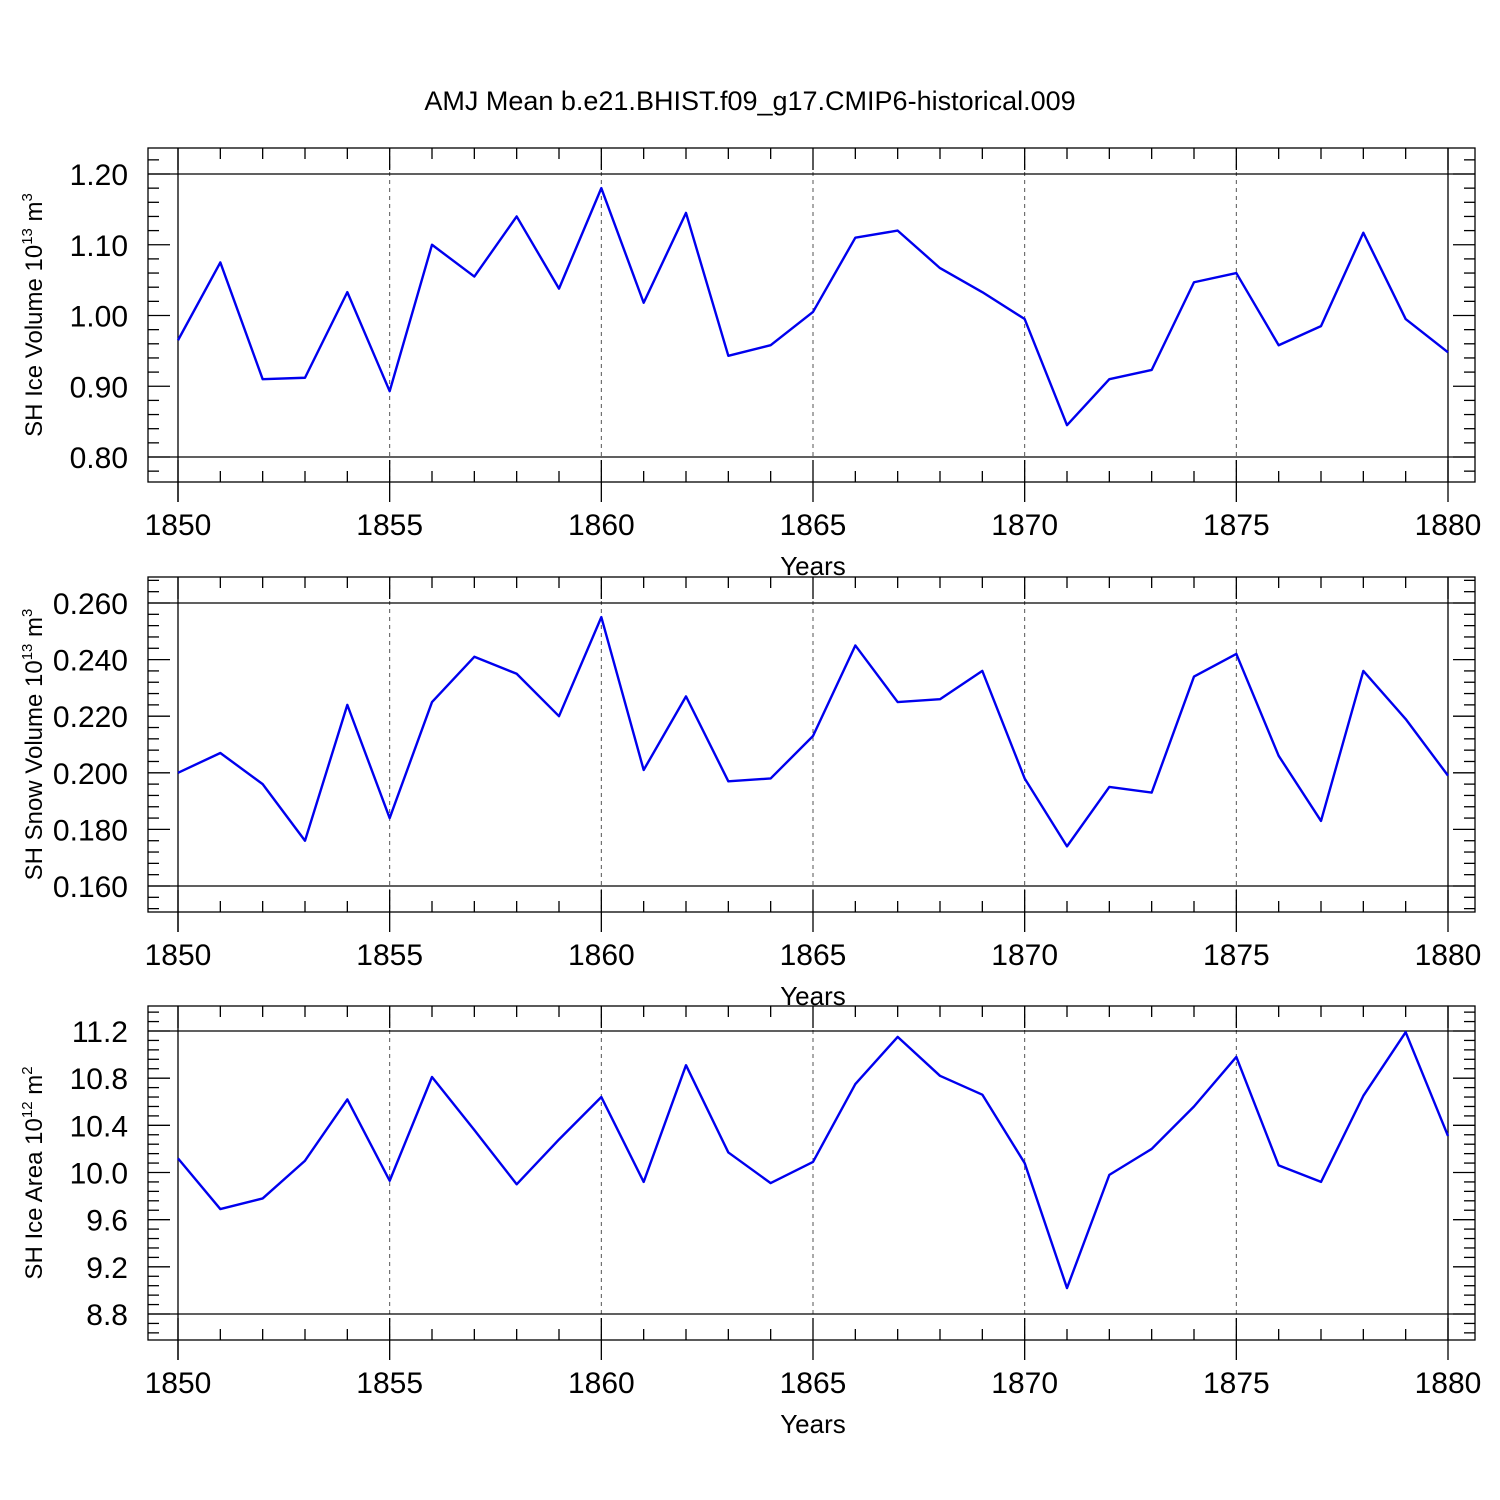 Image resolution: width=1500 pixels, height=1500 pixels. Describe the element at coordinates (90, 774) in the screenshot. I see `y-tick-label: 0.200` at that location.